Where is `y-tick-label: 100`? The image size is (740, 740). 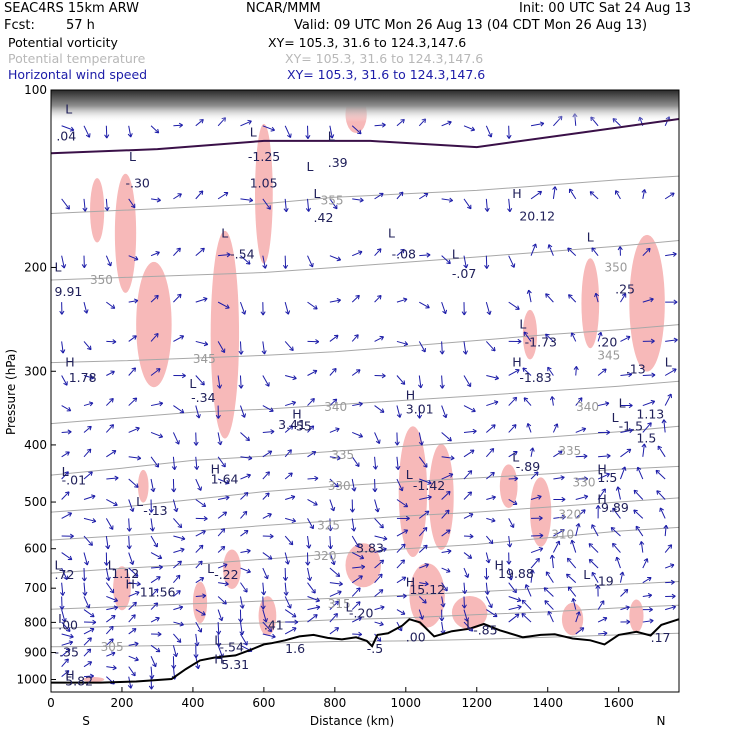 y-tick-label: 100 is located at coordinates (35, 90).